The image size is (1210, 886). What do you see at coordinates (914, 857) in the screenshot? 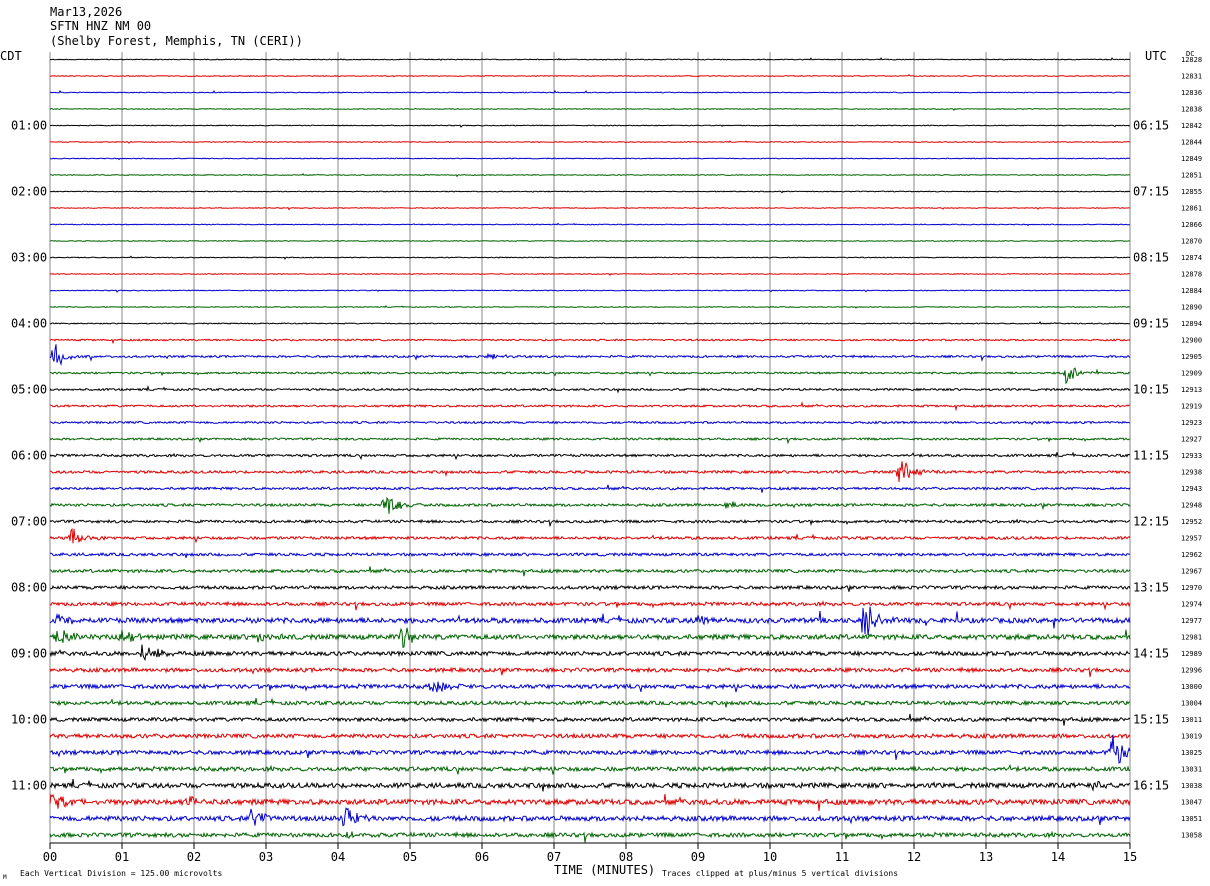
I see `x-tick-label: 12` at bounding box center [914, 857].